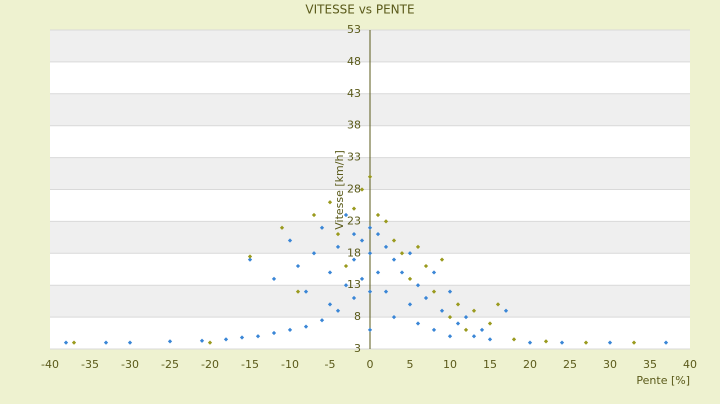 The image size is (720, 404). Describe the element at coordinates (354, 157) in the screenshot. I see `y-tick-label: 33` at that location.